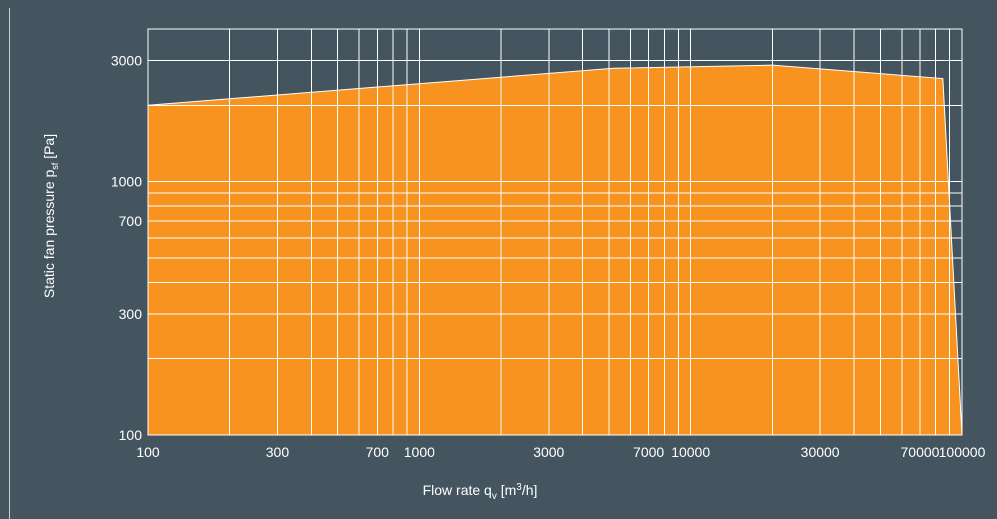 The width and height of the screenshot is (997, 519). What do you see at coordinates (419, 452) in the screenshot?
I see `x-tick-label-1000: 1000` at bounding box center [419, 452].